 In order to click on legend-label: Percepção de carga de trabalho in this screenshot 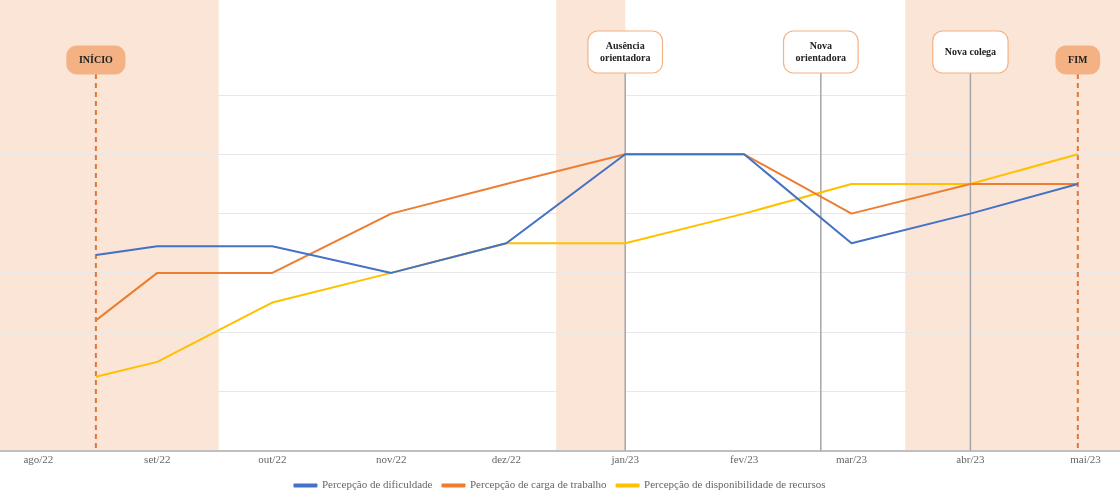, I will do `click(539, 484)`.